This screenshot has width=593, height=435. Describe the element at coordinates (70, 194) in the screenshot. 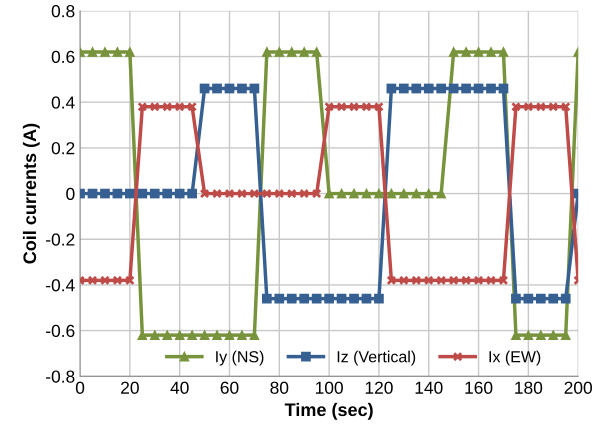

I see `y-tick-label: 0` at that location.